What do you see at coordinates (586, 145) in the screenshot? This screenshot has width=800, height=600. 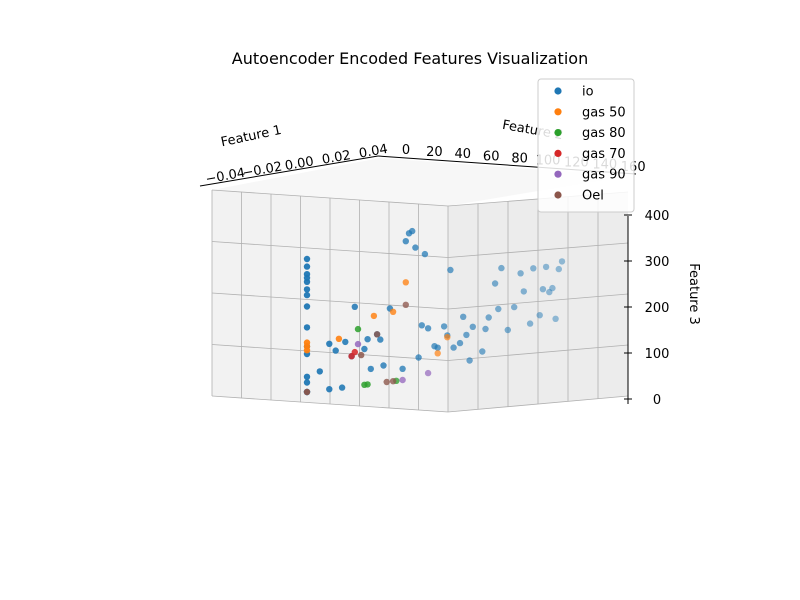 I see `legend: io gas 50 gas 80 gas 70 gas 90 Oel` at bounding box center [586, 145].